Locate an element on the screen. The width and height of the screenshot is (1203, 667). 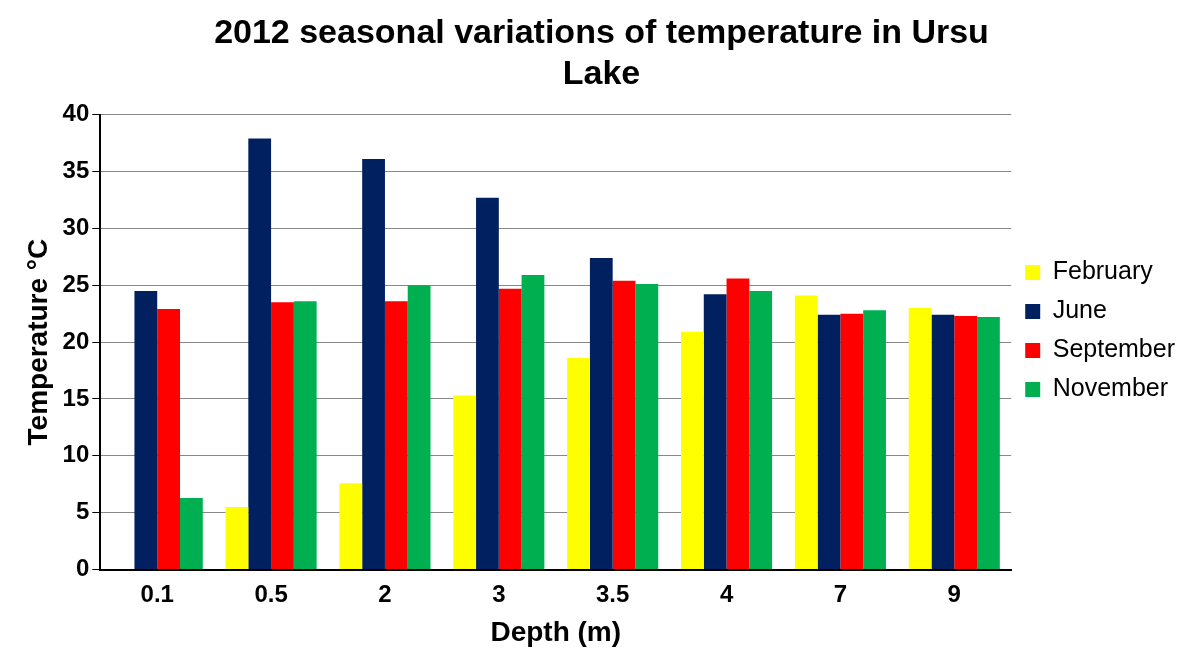
x-tick-label: 7 is located at coordinates (840, 593).